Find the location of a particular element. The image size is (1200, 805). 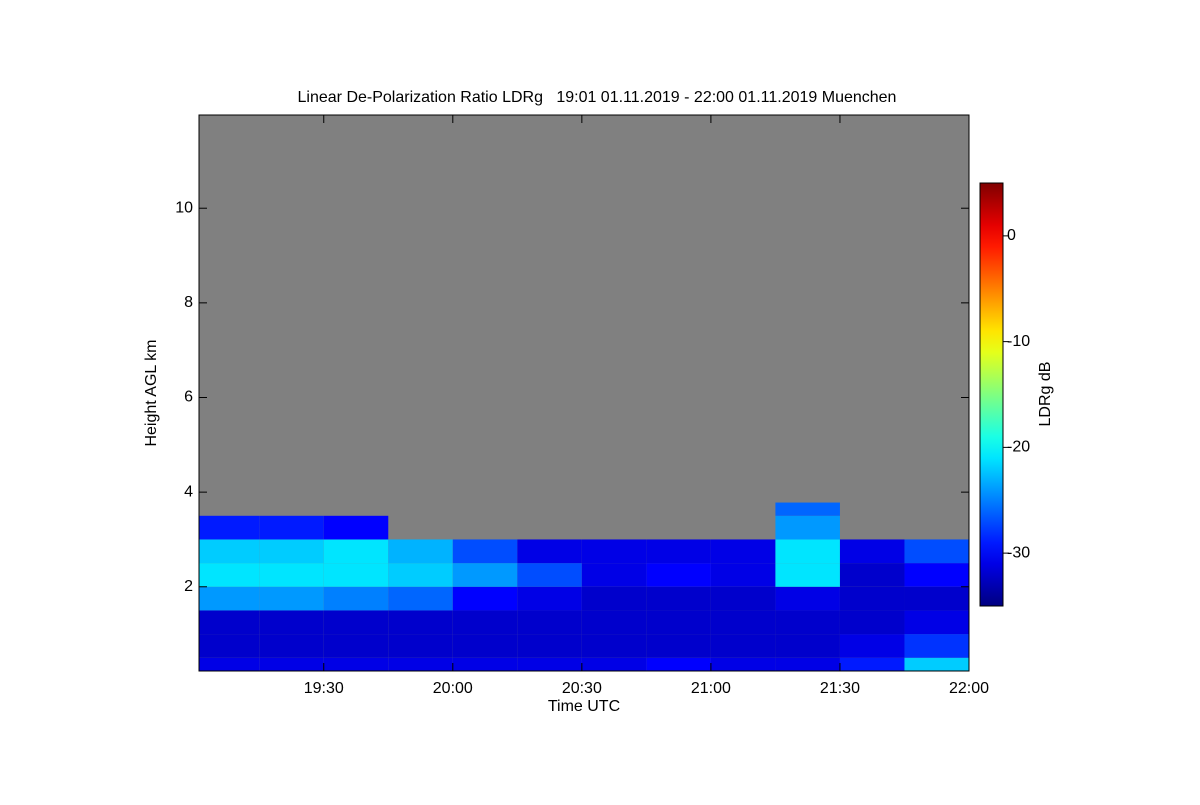

y-axis-label: Height AGL km is located at coordinates (151, 392).